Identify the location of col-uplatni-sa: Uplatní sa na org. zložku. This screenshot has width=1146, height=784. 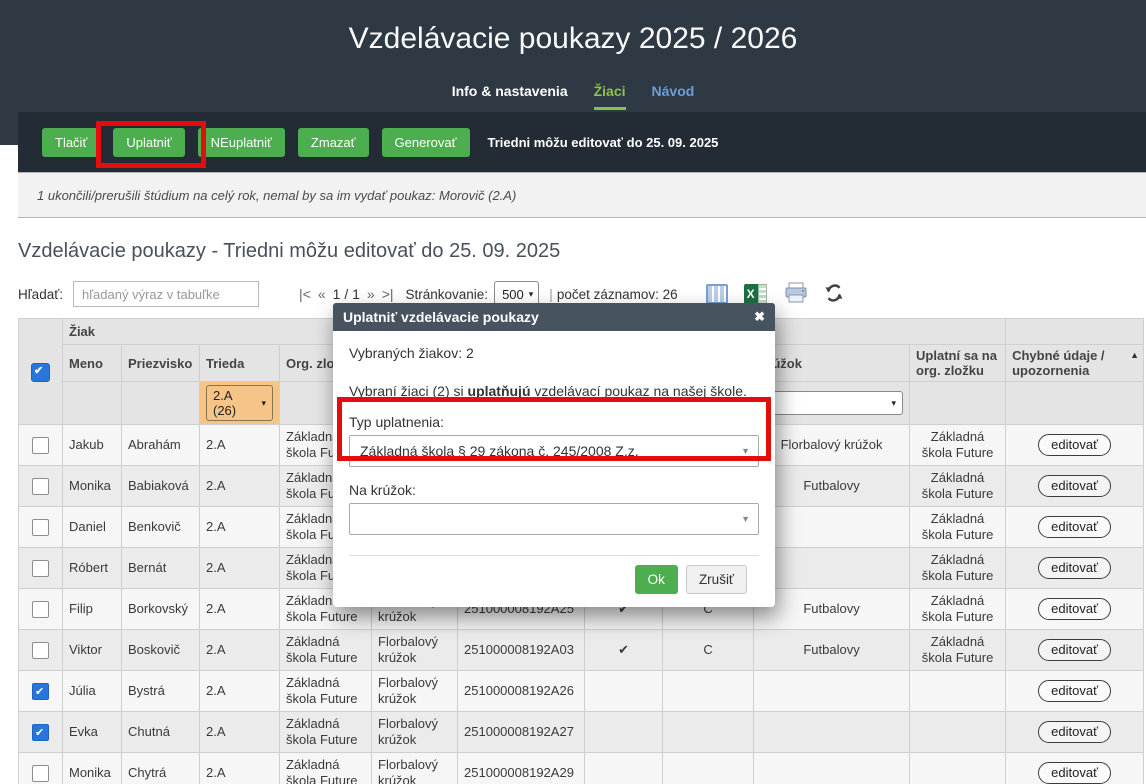
(958, 363).